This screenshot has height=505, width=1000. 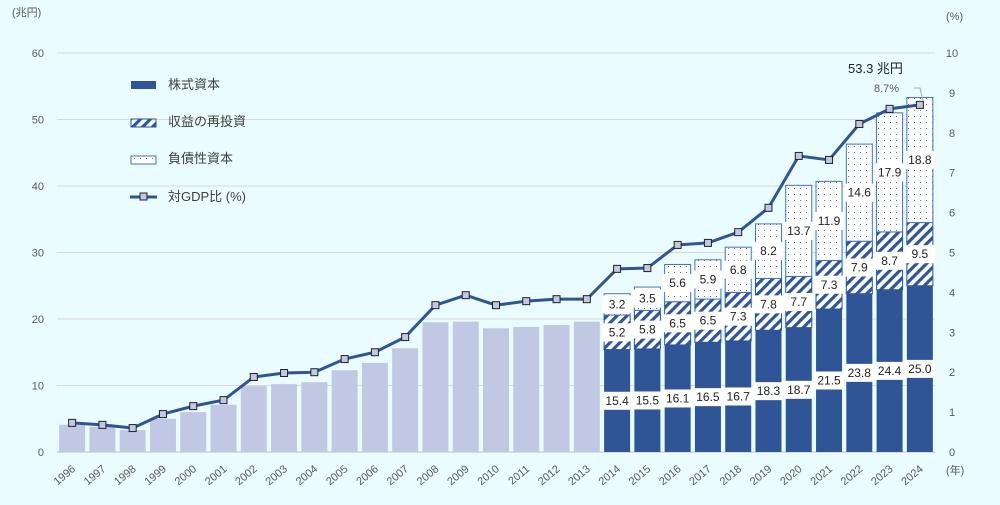 What do you see at coordinates (821, 475) in the screenshot?
I see `x-tick-label: 2021` at bounding box center [821, 475].